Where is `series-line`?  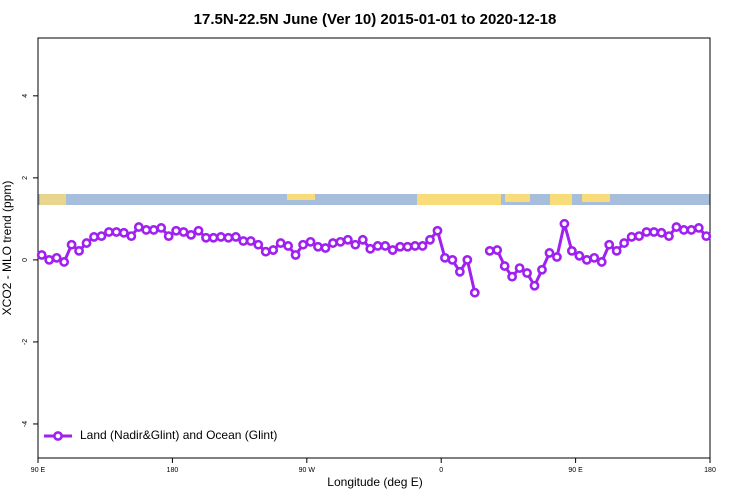 series-line is located at coordinates (374, 258).